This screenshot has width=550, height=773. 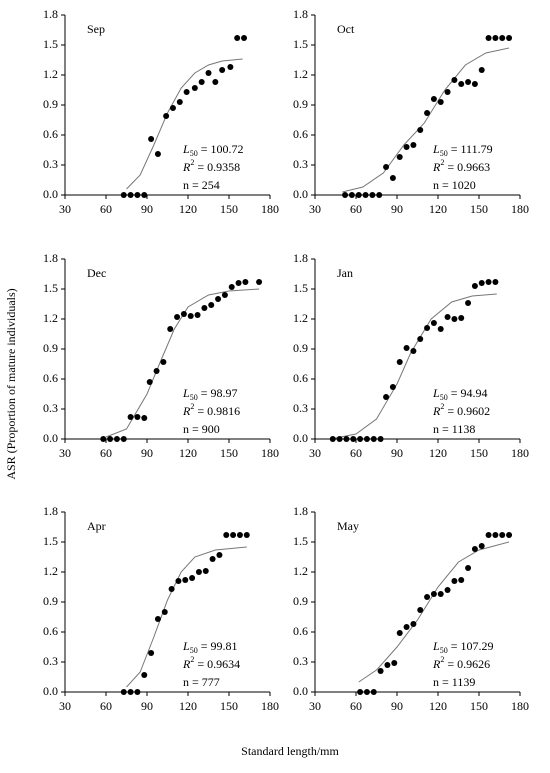 What do you see at coordinates (471, 646) in the screenshot?
I see `annotation-part: = 107.29` at bounding box center [471, 646].